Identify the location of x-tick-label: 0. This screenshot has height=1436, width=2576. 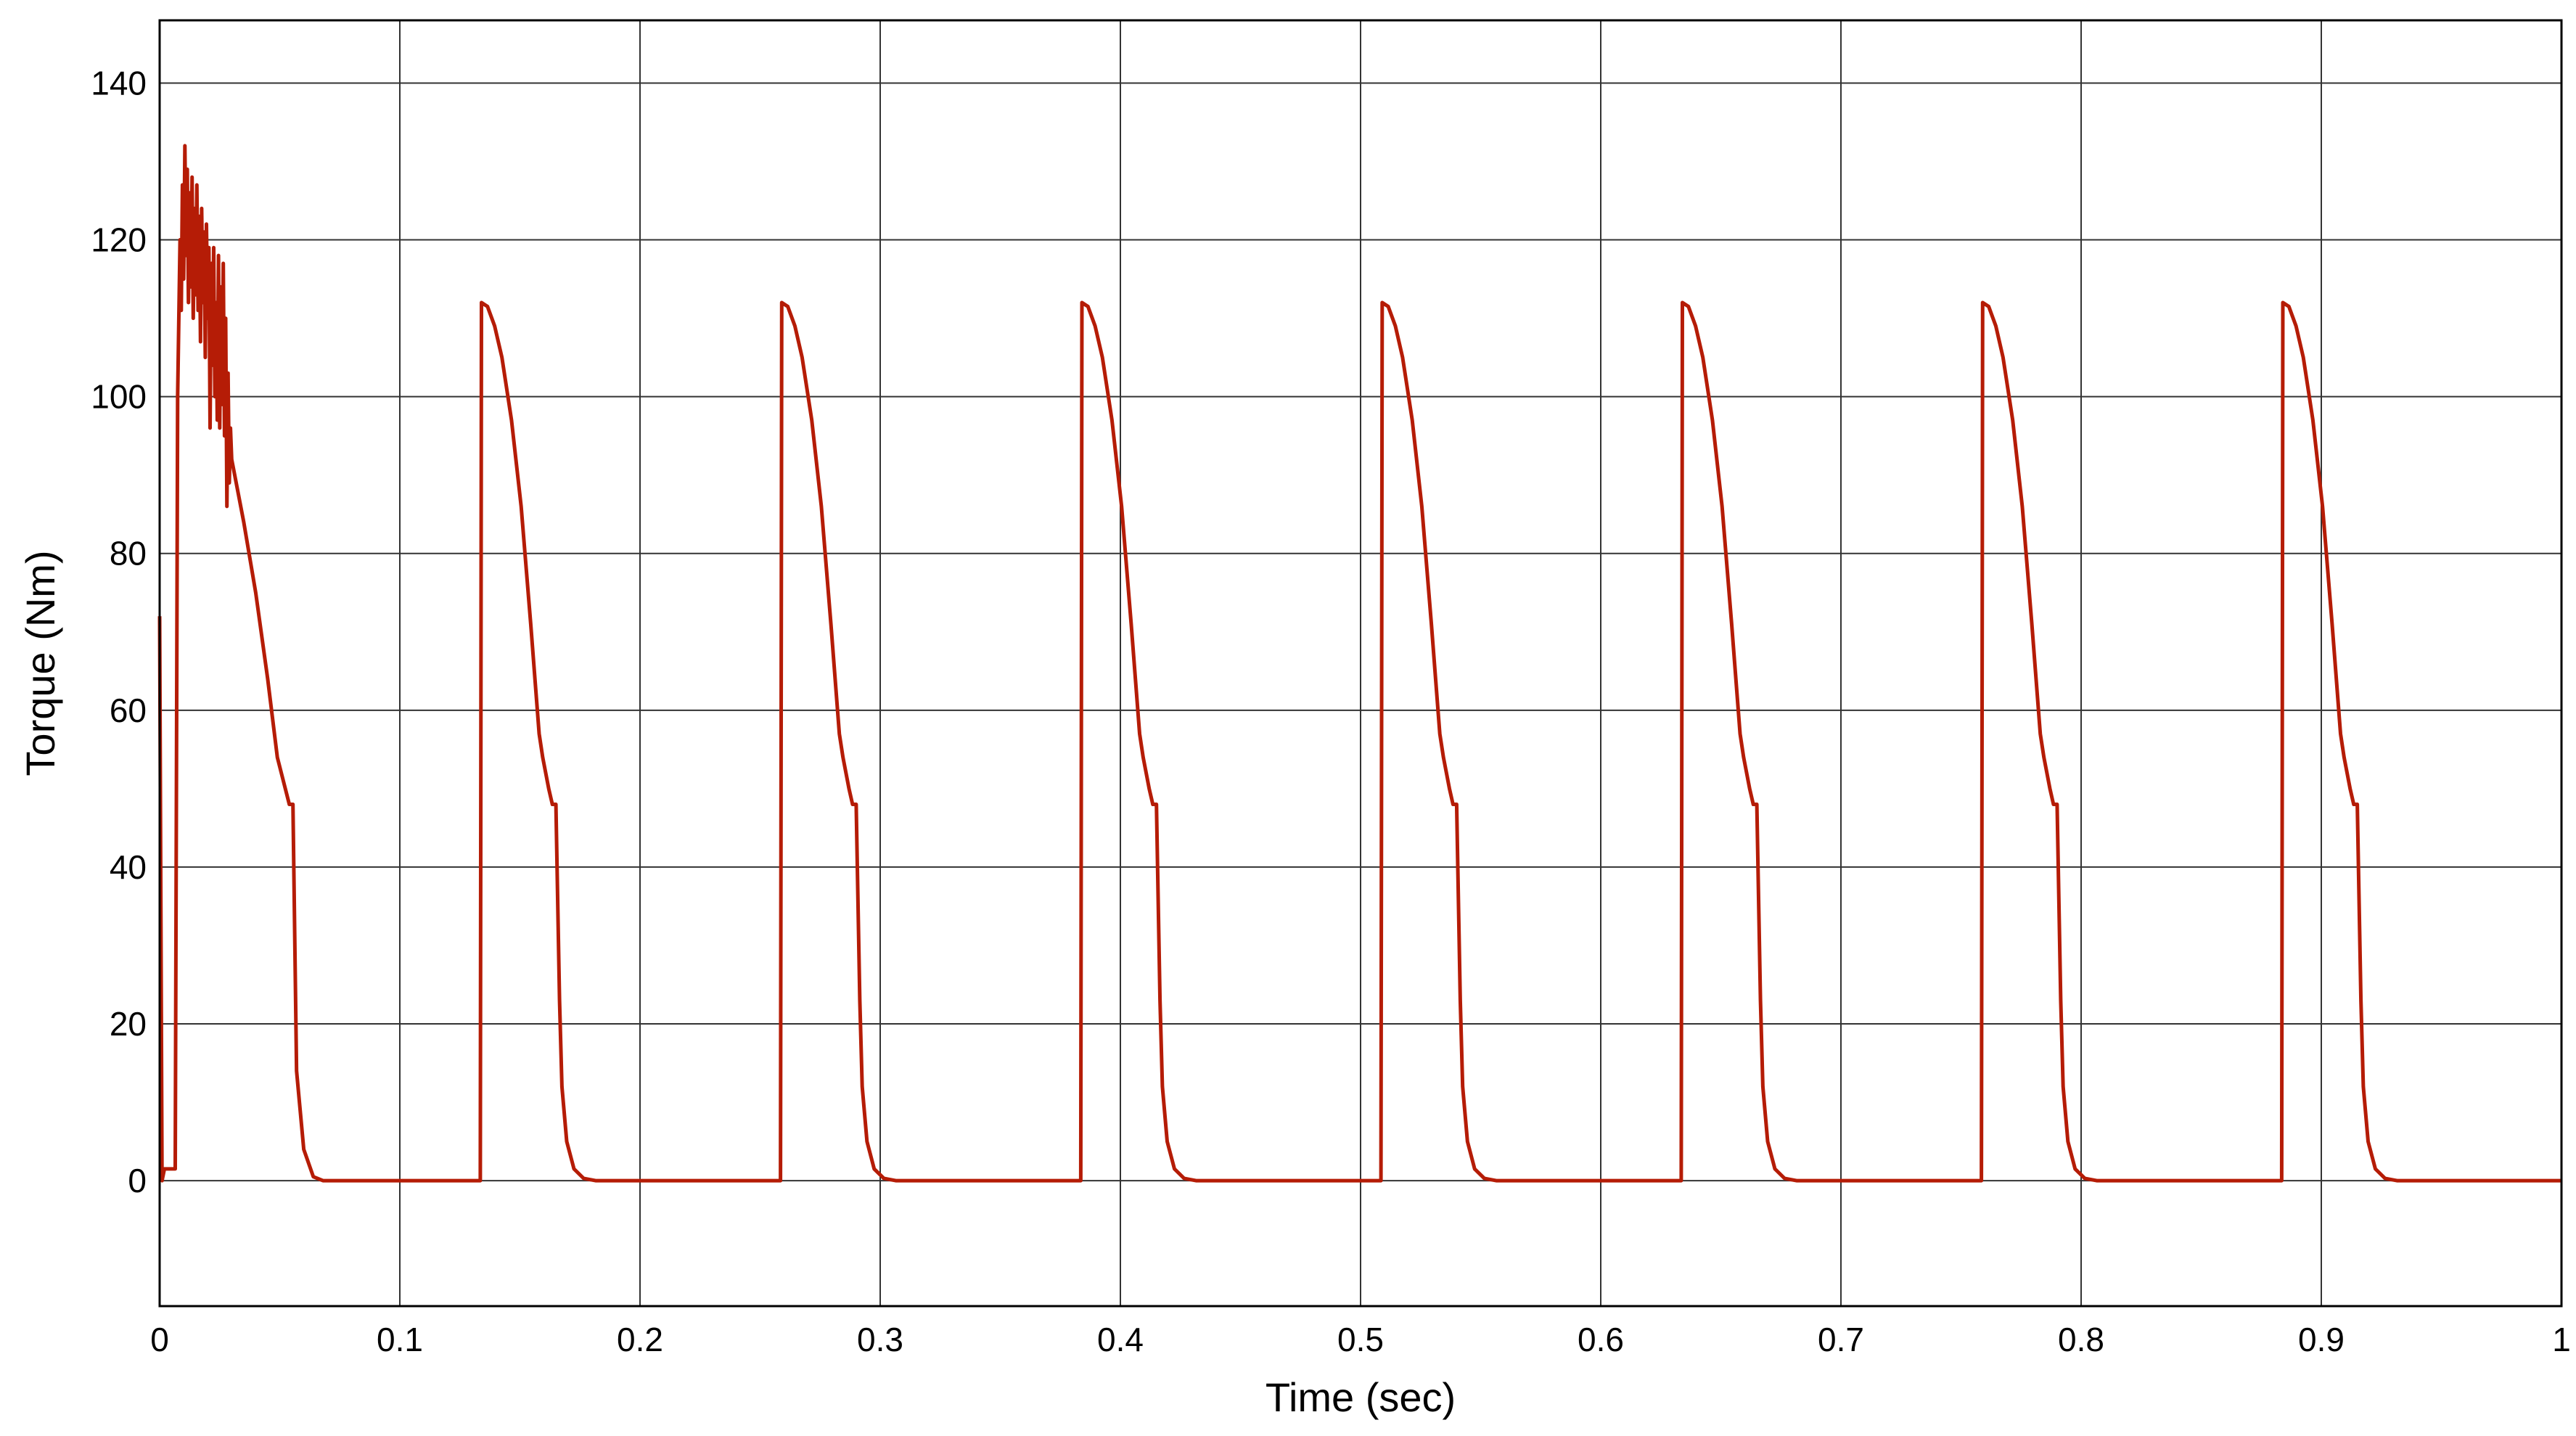
(159, 1339).